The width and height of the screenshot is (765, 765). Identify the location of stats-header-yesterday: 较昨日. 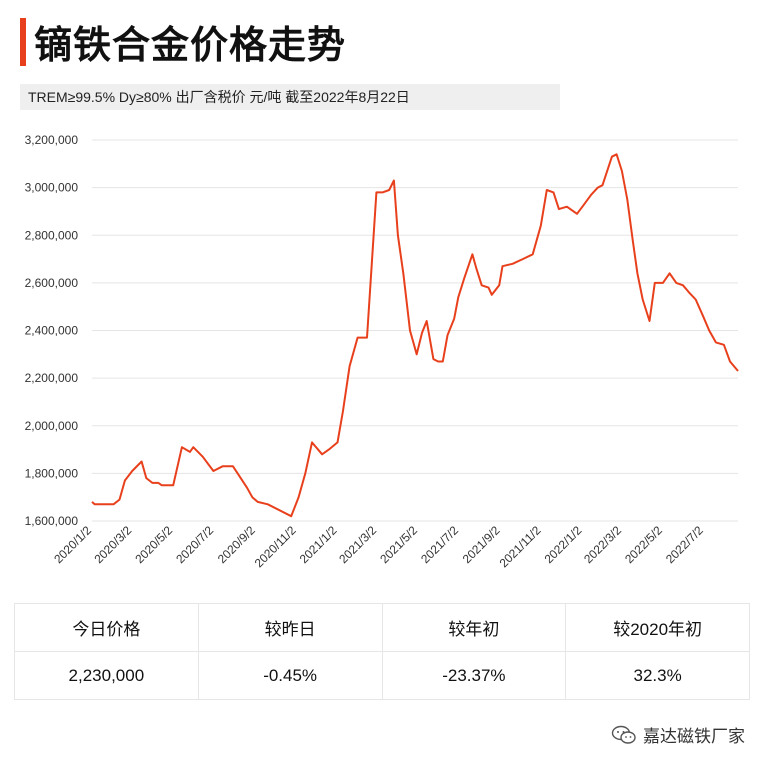
(290, 627).